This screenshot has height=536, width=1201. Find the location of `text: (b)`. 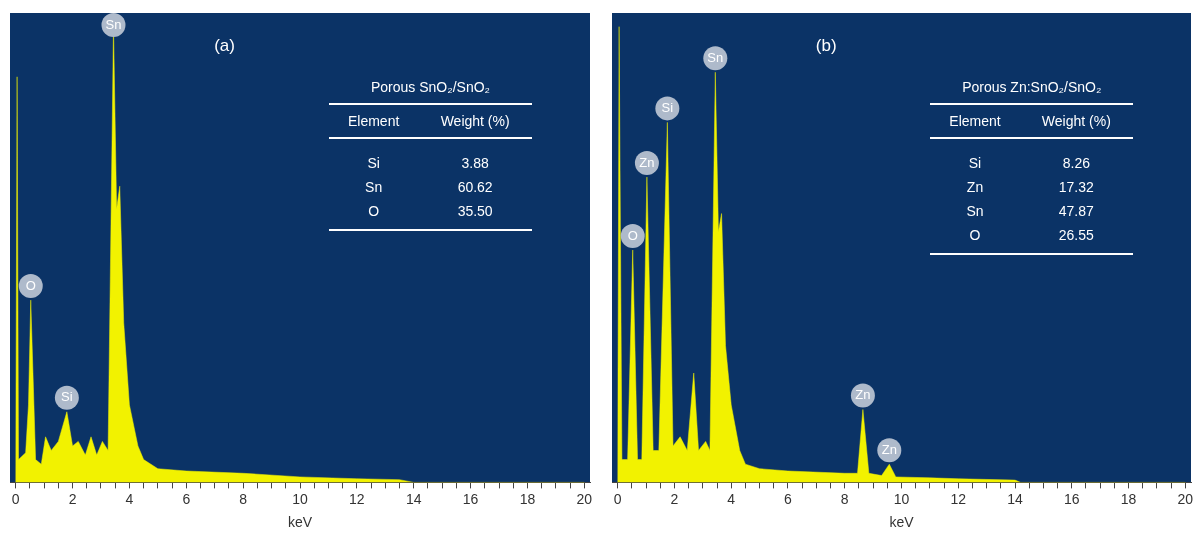

text: (b) is located at coordinates (826, 45).